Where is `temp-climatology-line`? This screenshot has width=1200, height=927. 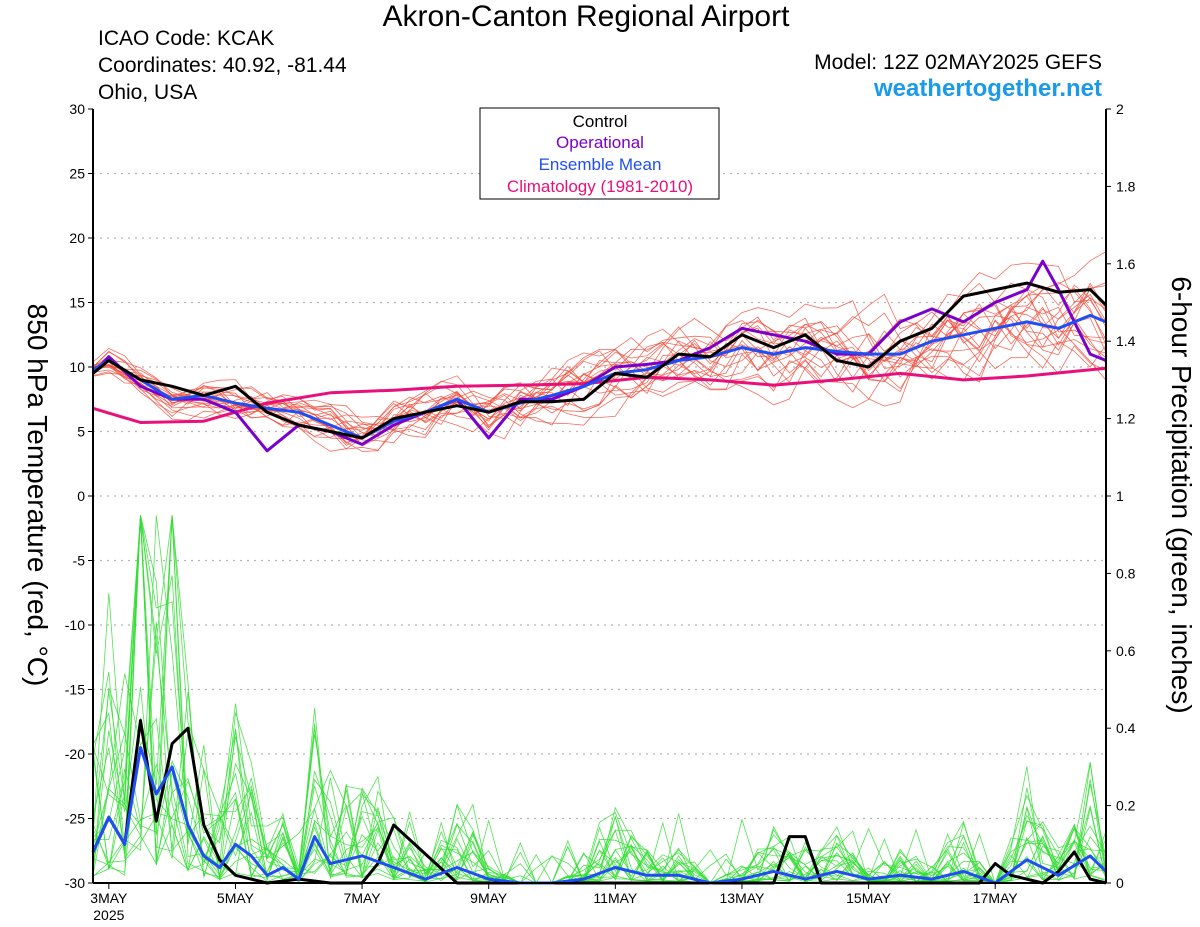
temp-climatology-line is located at coordinates (599, 395).